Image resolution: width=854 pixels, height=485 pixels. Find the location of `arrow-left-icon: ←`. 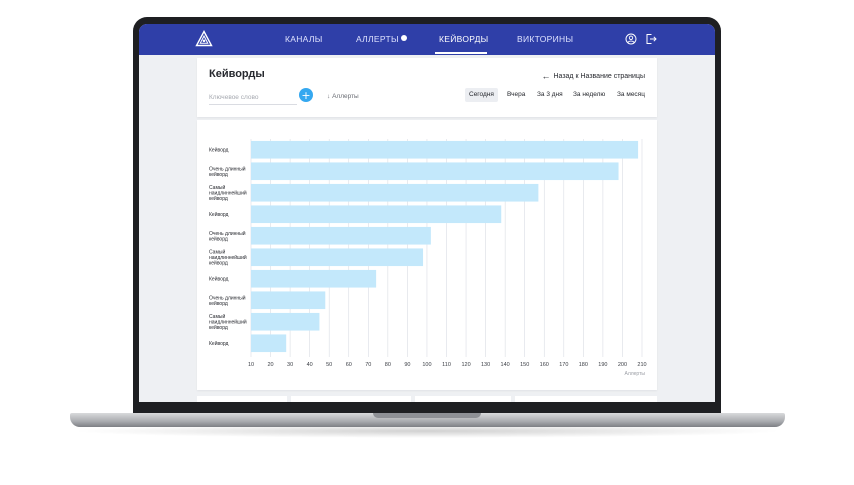

arrow-left-icon: ← is located at coordinates (546, 76).